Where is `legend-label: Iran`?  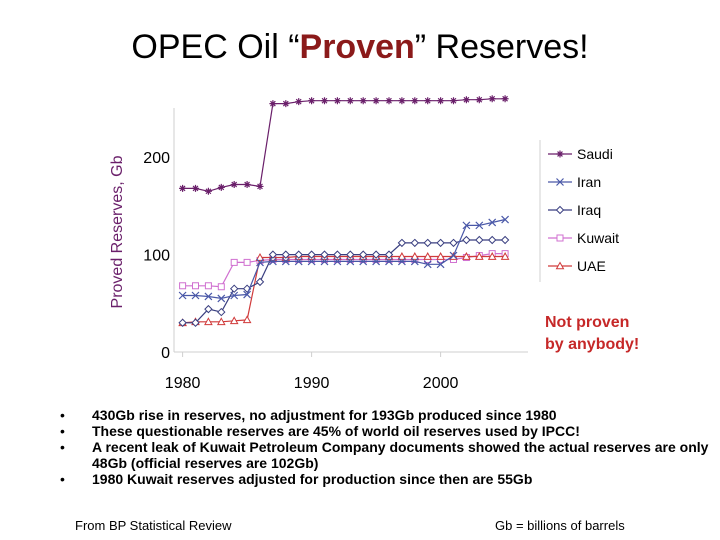
legend-label: Iran is located at coordinates (589, 182).